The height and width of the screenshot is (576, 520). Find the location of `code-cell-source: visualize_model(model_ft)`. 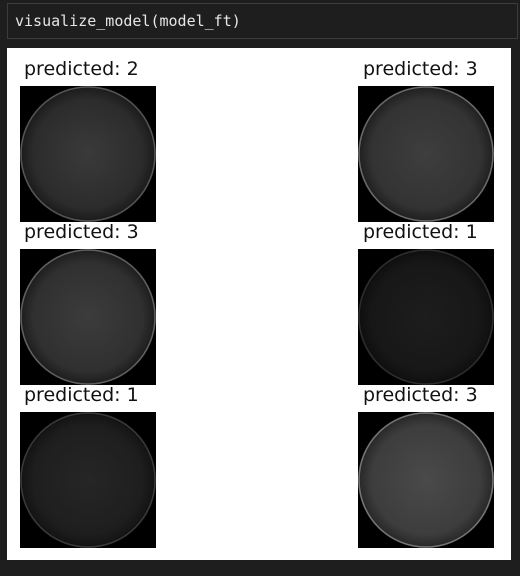

code-cell-source: visualize_model(model_ft) is located at coordinates (128, 21).